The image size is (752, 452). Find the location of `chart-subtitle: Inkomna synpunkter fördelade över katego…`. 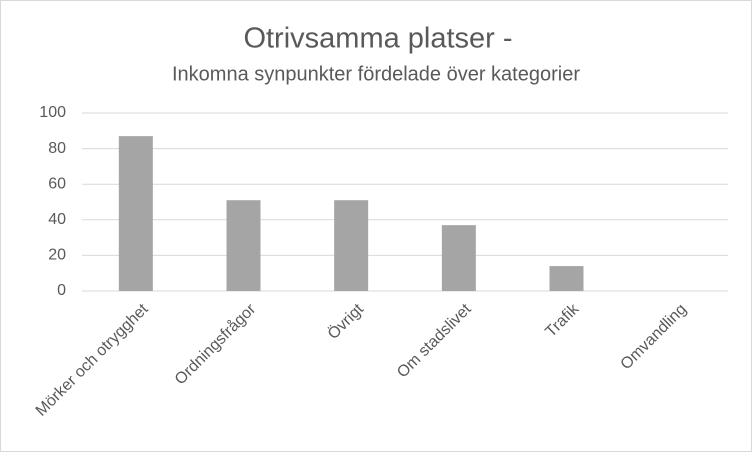

chart-subtitle: Inkomna synpunkter fördelade över katego… is located at coordinates (376, 74).